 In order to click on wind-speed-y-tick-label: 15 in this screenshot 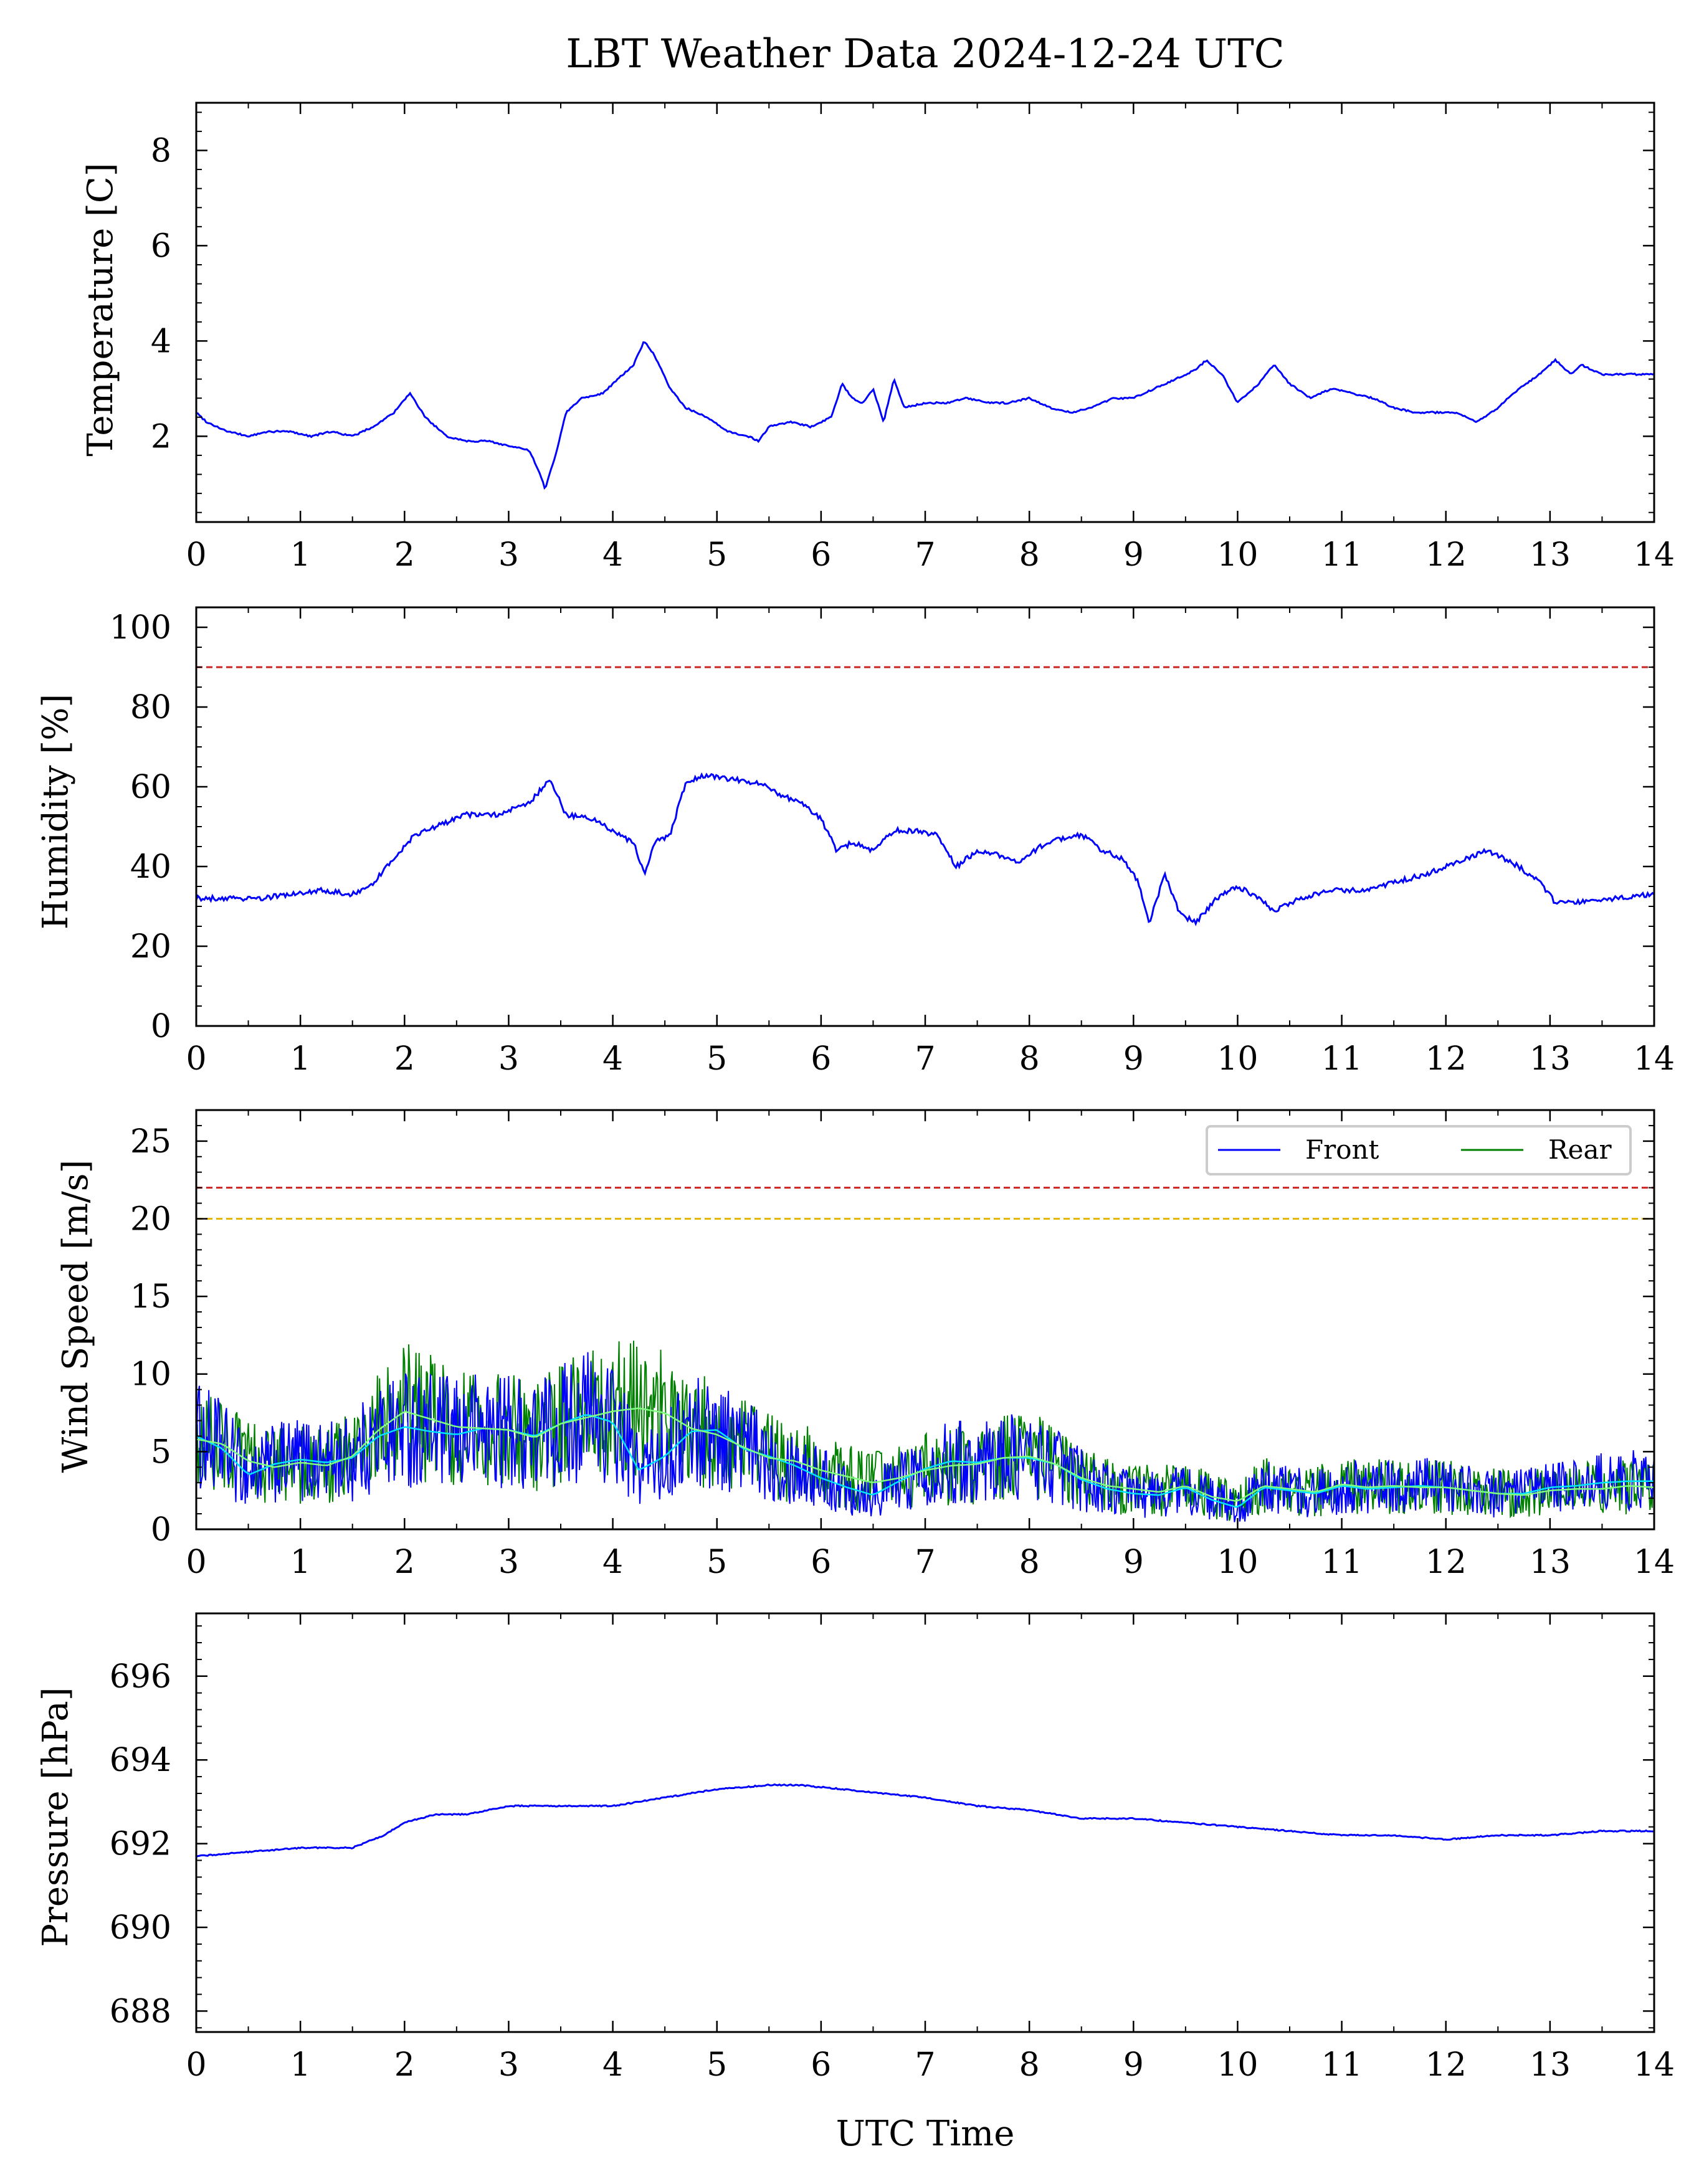, I will do `click(150, 1297)`.